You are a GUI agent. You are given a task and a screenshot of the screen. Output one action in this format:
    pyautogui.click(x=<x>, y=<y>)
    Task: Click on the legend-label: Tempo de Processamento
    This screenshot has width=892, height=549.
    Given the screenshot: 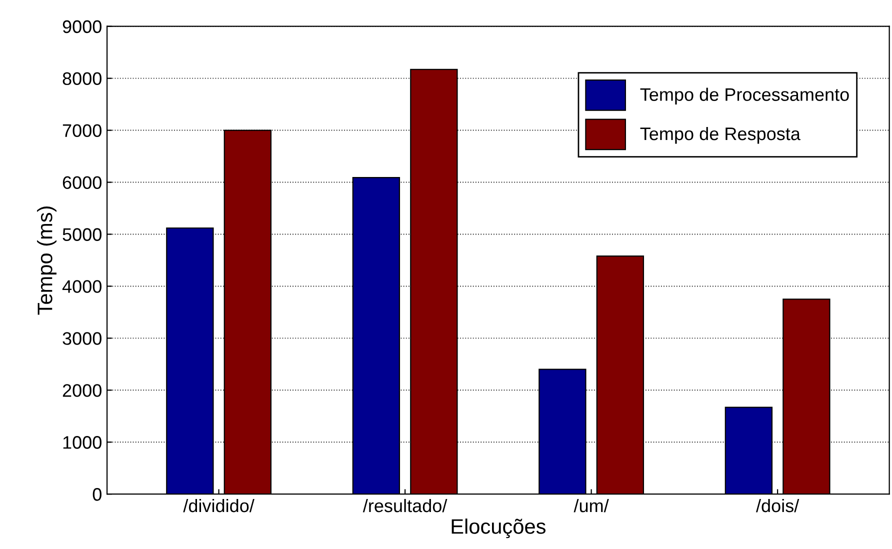 What is the action you would take?
    pyautogui.click(x=744, y=96)
    